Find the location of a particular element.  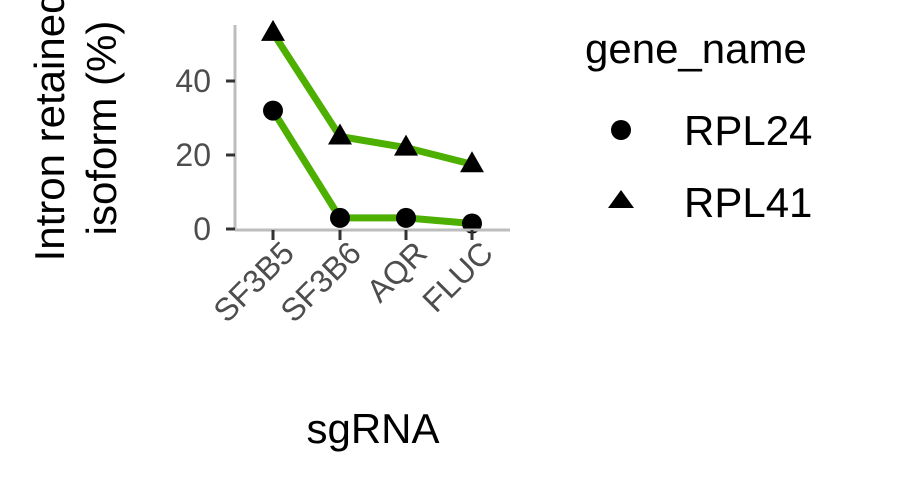

plot-layer is located at coordinates (372, 126).